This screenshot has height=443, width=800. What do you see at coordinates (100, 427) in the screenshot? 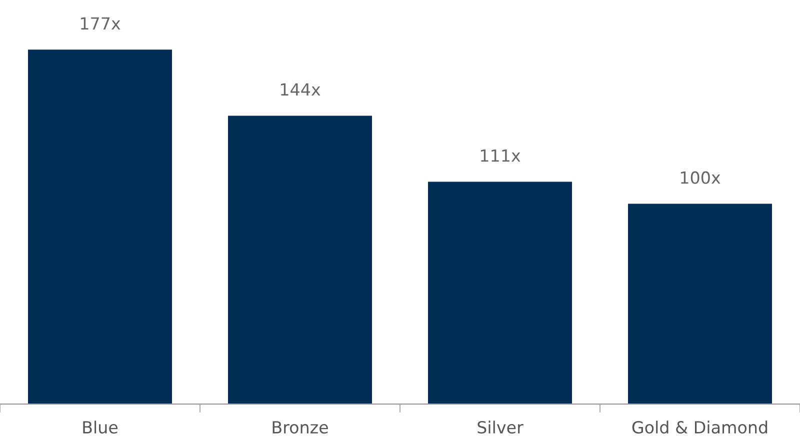
I see `x-tick-label: Blue` at bounding box center [100, 427].